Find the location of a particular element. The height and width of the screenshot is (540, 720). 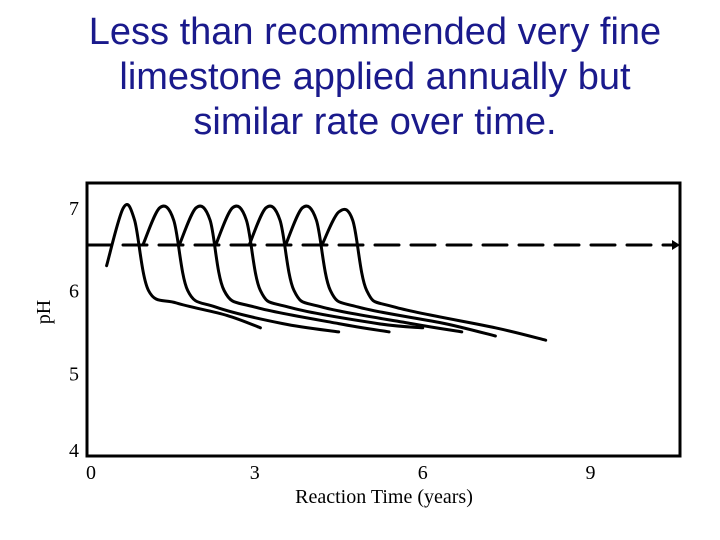

y-tick-label: 6 is located at coordinates (74, 292).